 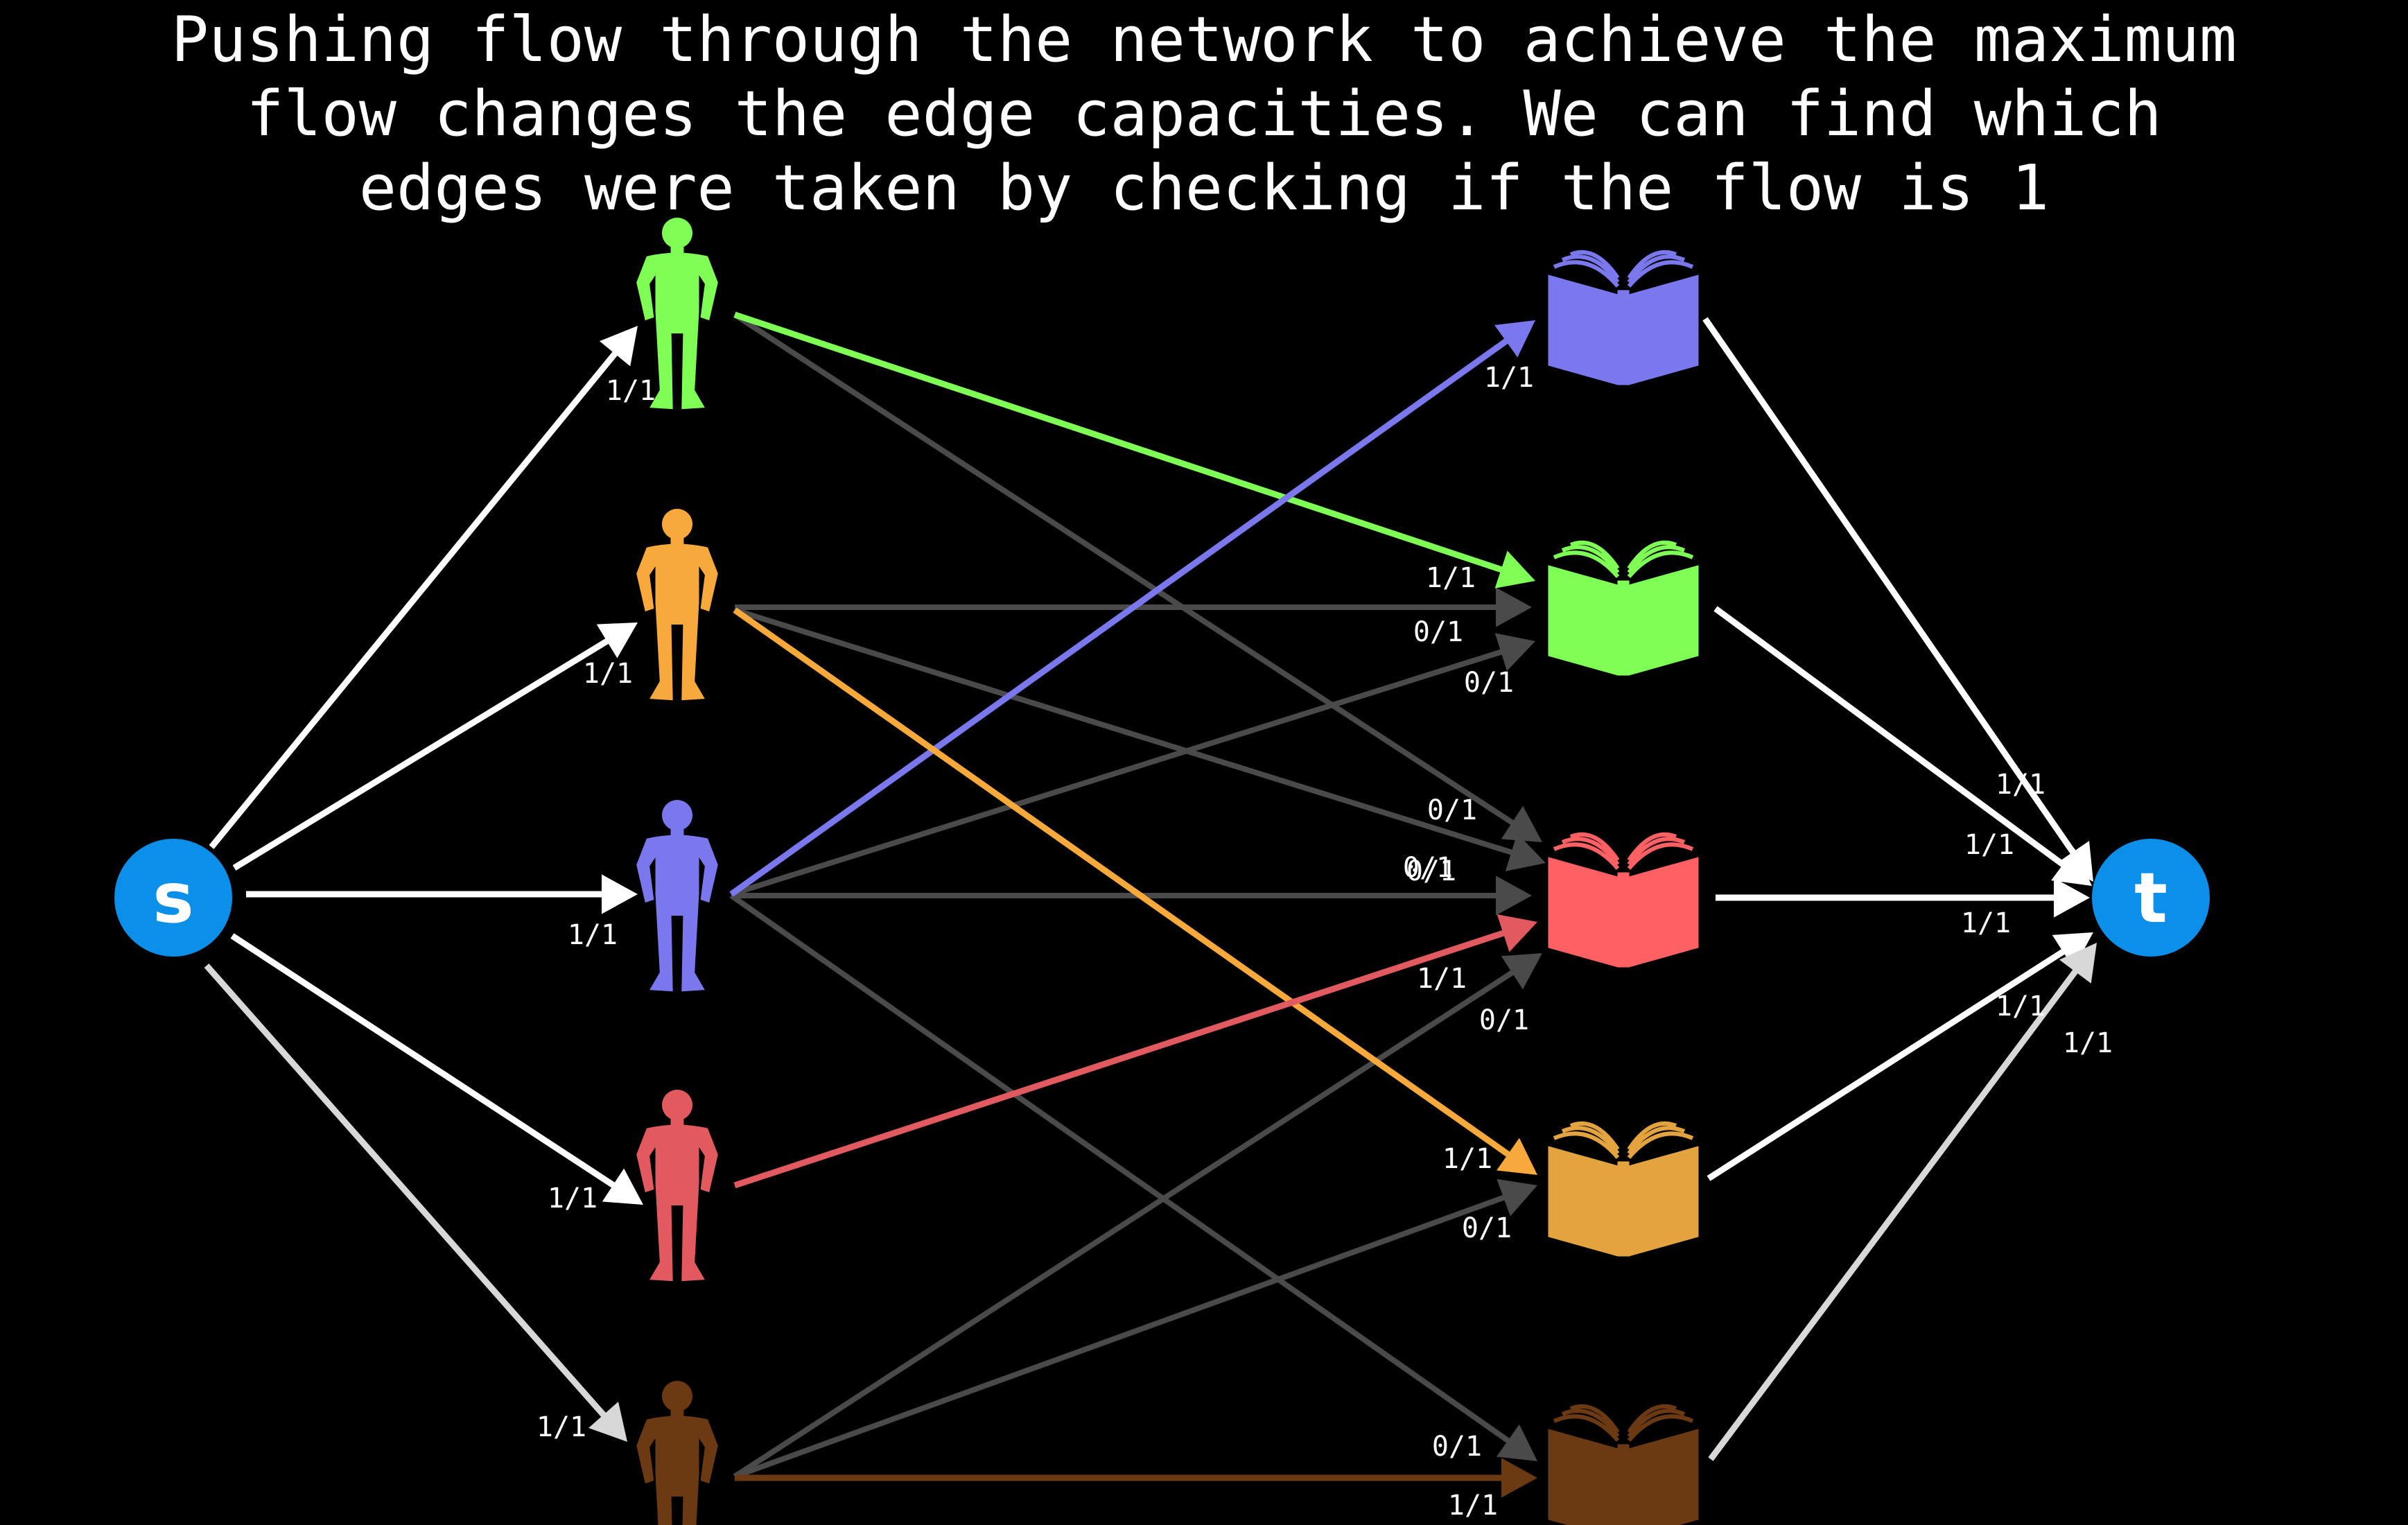 What do you see at coordinates (1989, 845) in the screenshot?
I see `sink-edge-label-2: 1/1` at bounding box center [1989, 845].